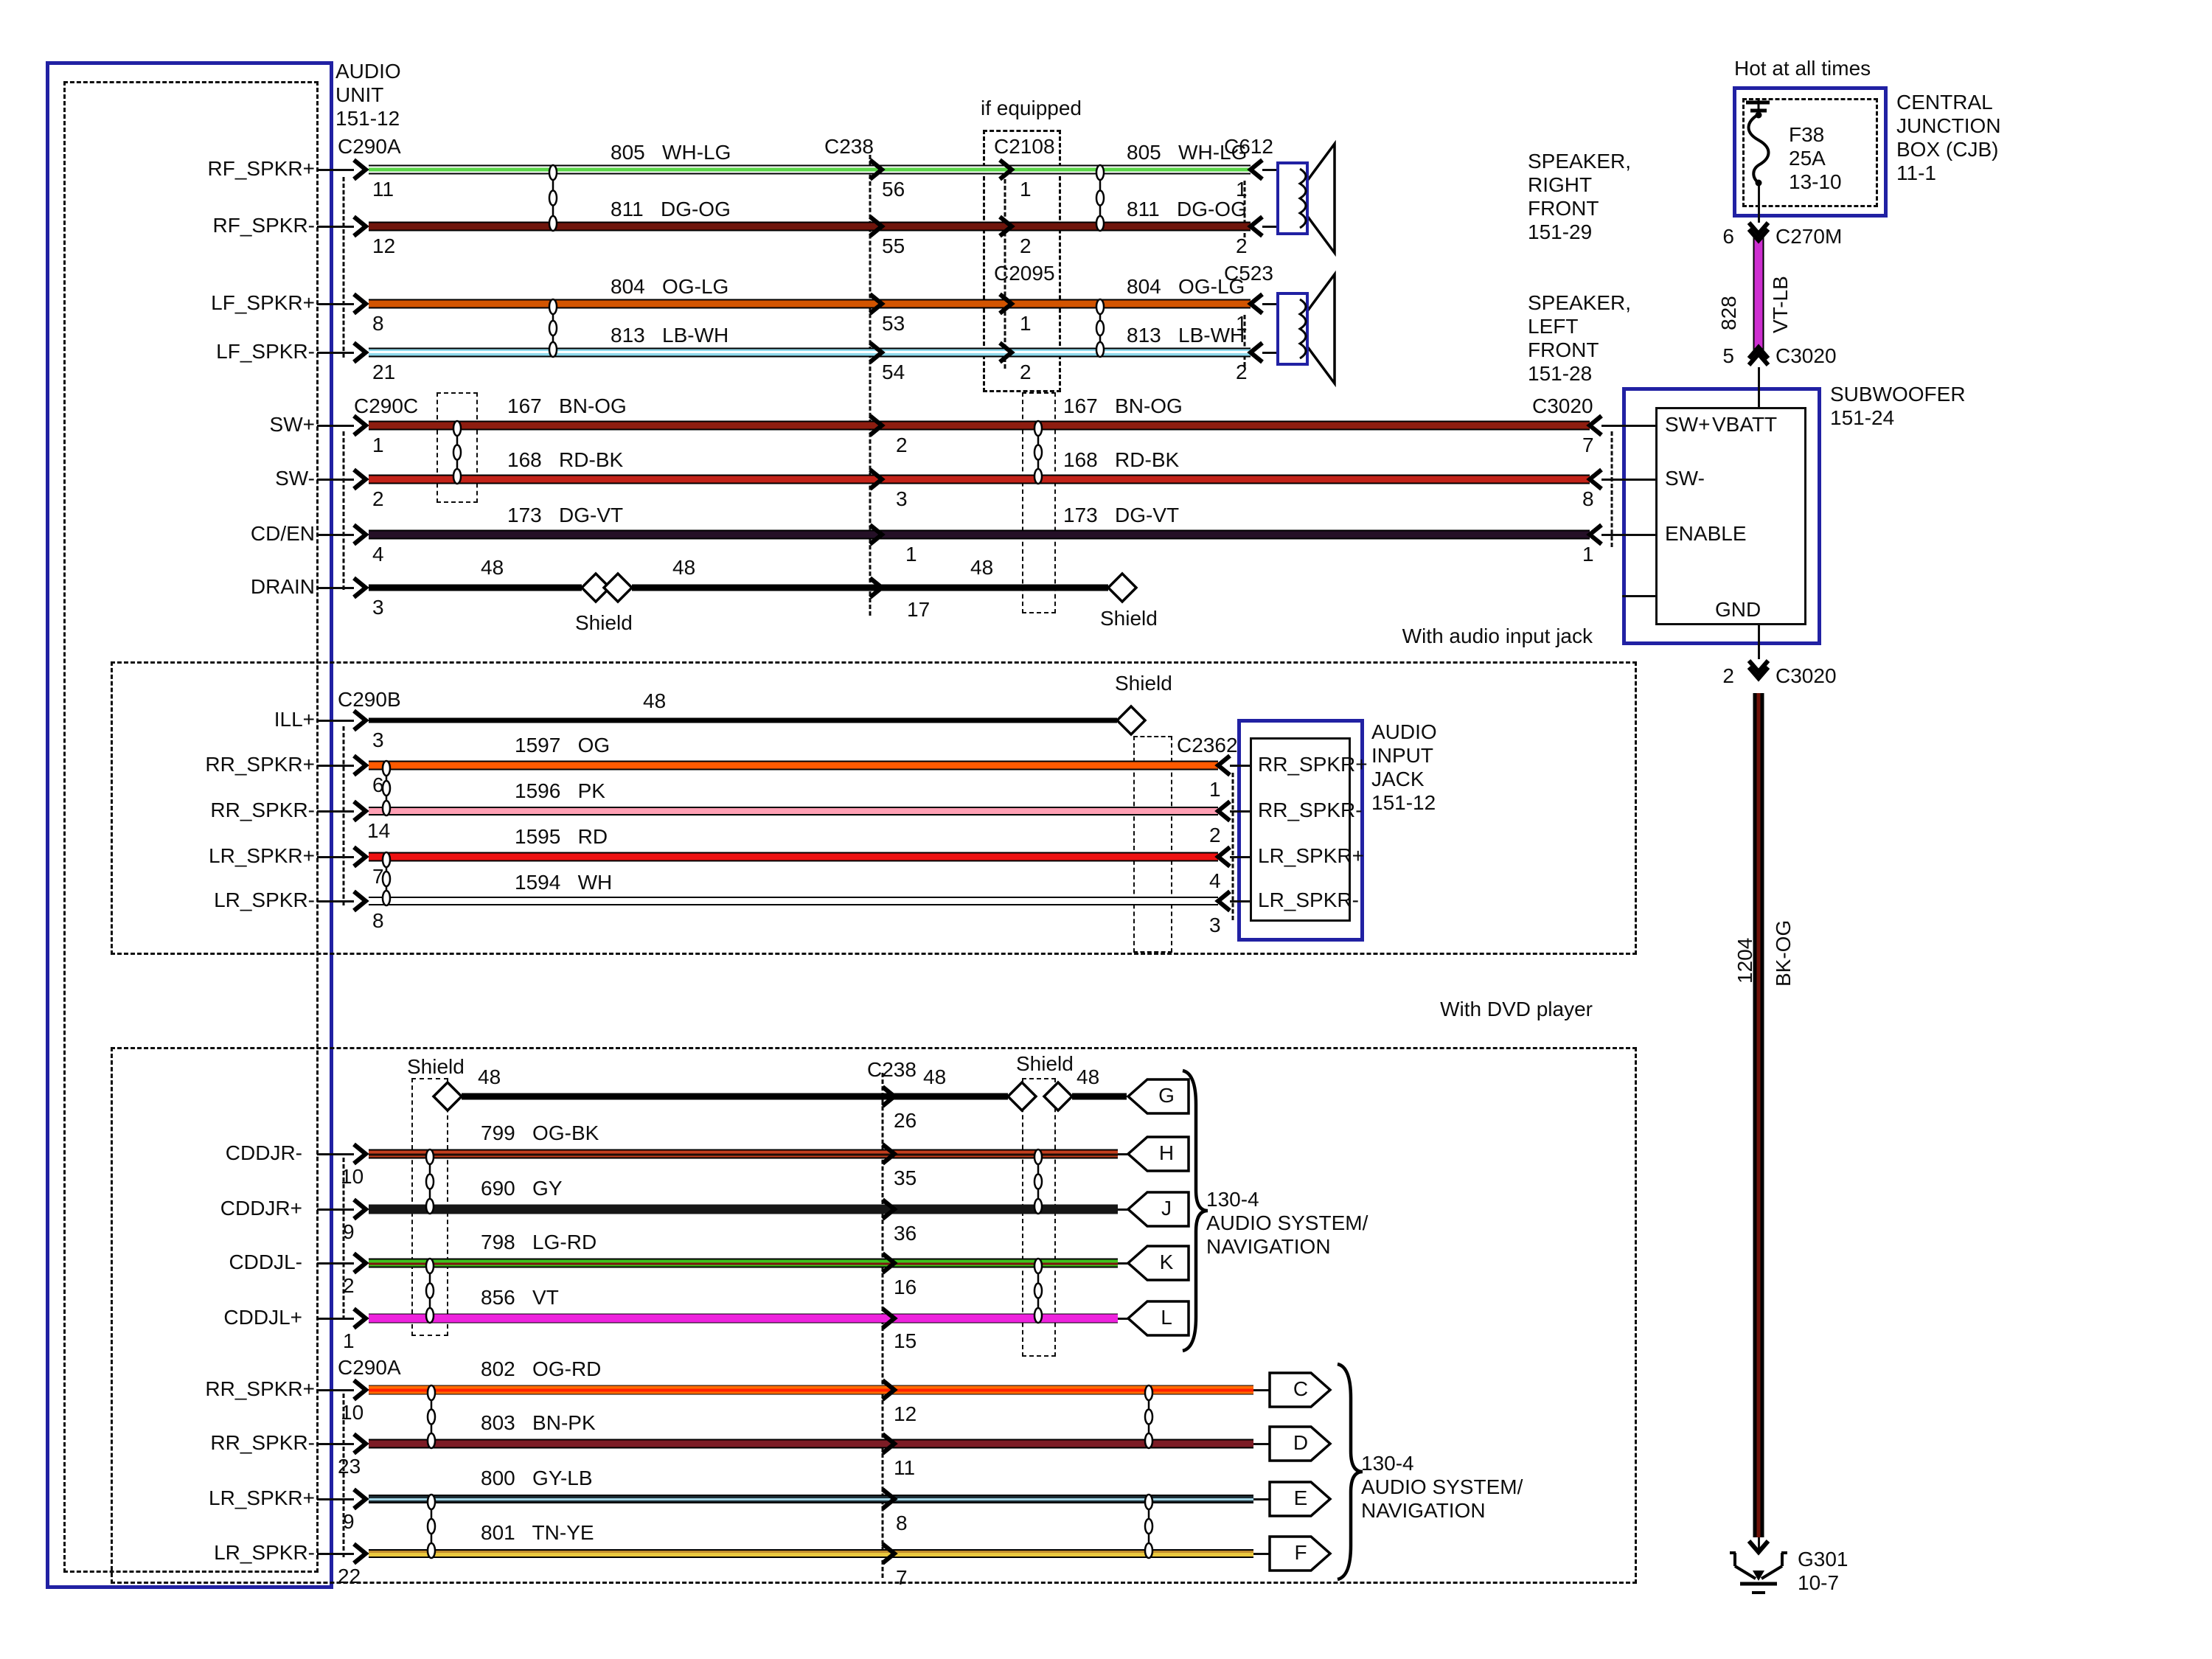  What do you see at coordinates (1301, 1442) in the screenshot?
I see `connector-pin-letter: D` at bounding box center [1301, 1442].